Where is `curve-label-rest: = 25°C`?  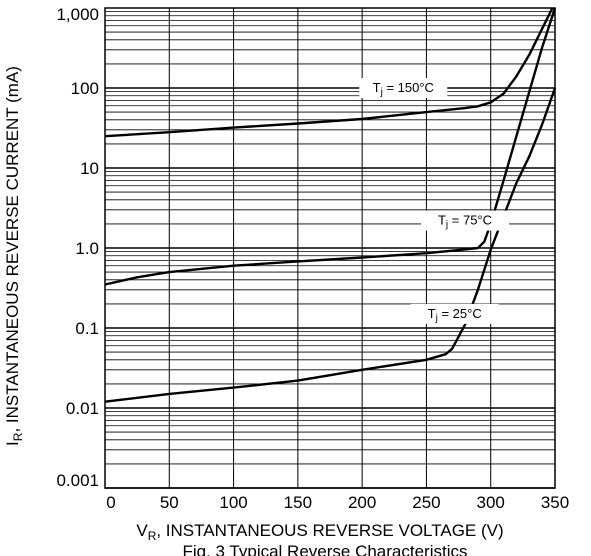
curve-label-rest: = 25°C is located at coordinates (460, 313).